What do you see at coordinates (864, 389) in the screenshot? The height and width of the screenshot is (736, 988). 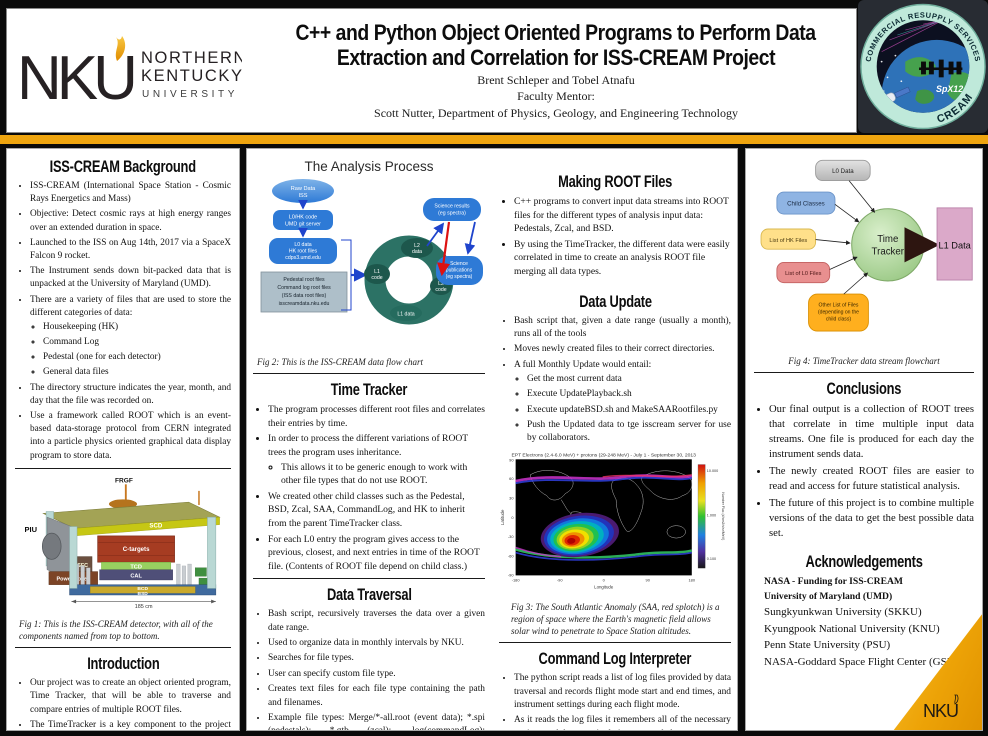 I see `section-title: Conclusions` at bounding box center [864, 389].